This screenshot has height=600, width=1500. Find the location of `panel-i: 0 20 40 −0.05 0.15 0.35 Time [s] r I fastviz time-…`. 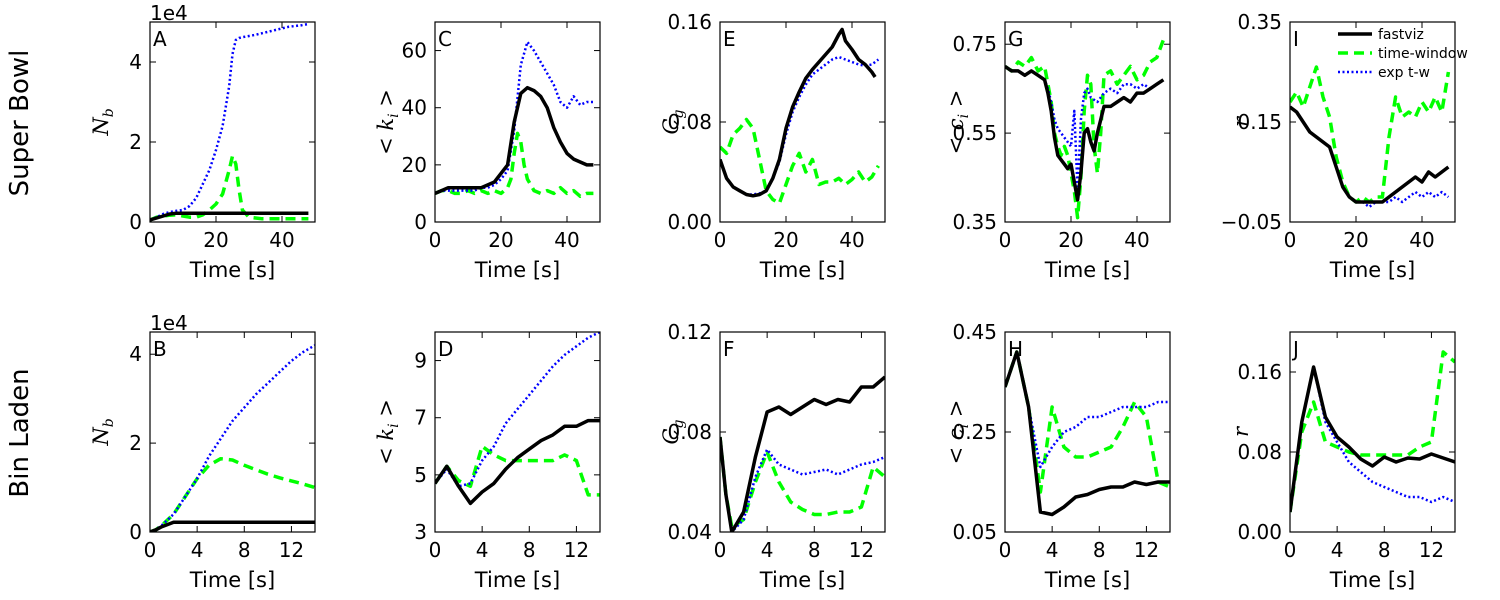

panel-i: 0 20 40 −0.05 0.15 0.35 Time [s] r I fastviz time-… is located at coordinates (1344, 146).